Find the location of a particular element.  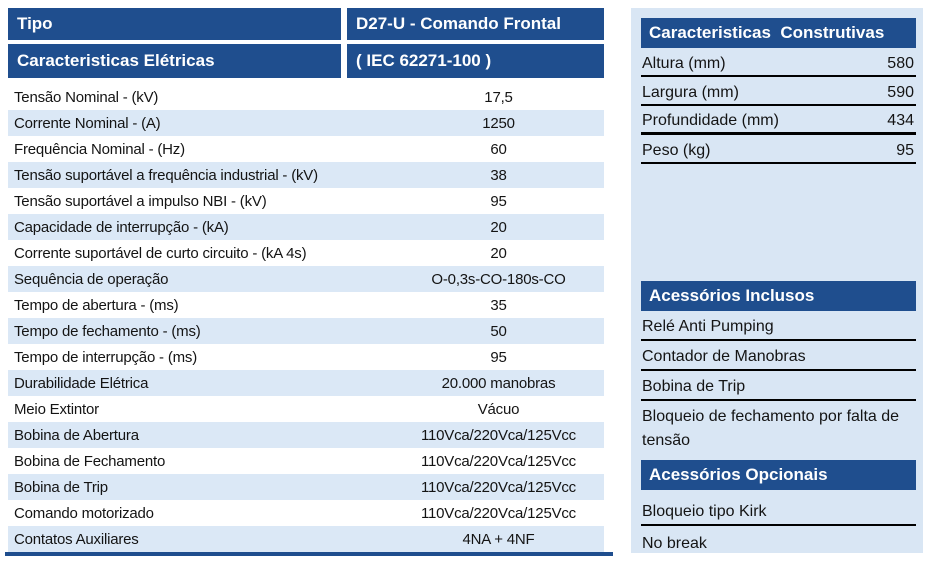

construtivas-row: Largura (mm) 590 is located at coordinates (778, 91).